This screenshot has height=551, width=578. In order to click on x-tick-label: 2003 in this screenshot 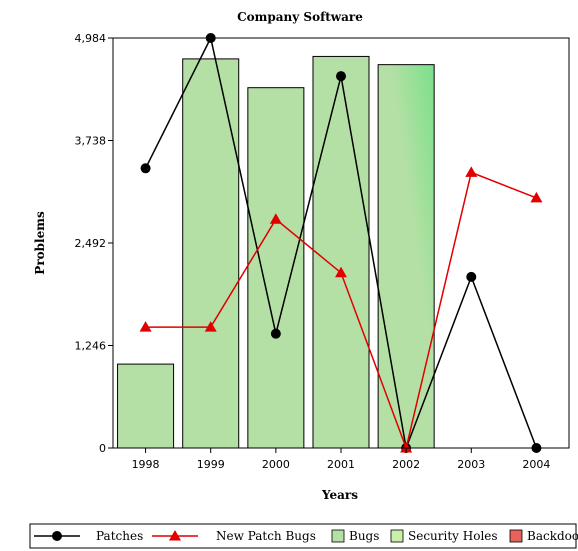, I will do `click(471, 464)`.